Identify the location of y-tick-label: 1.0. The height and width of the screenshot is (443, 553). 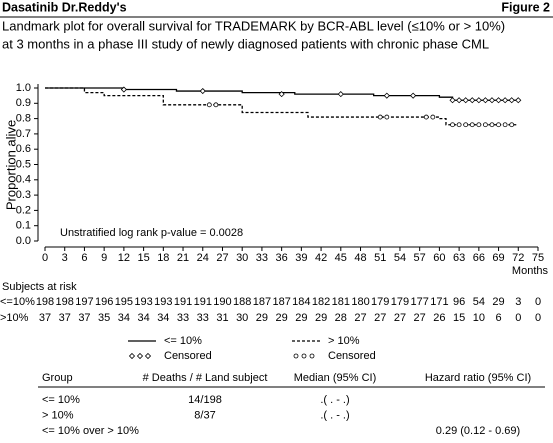
(23, 88).